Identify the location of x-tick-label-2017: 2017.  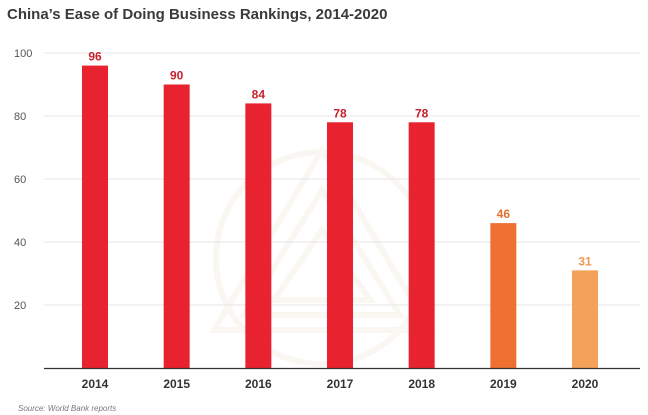
(340, 384).